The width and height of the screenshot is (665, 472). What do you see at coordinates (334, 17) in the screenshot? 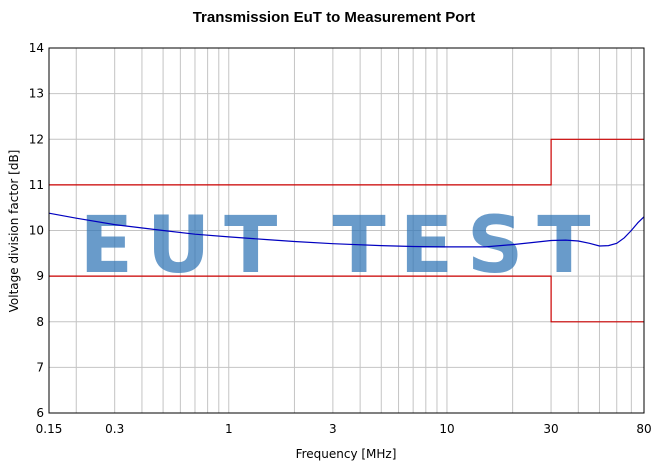
I see `chart-title: Transmission EuT to Measurement Port` at bounding box center [334, 17].